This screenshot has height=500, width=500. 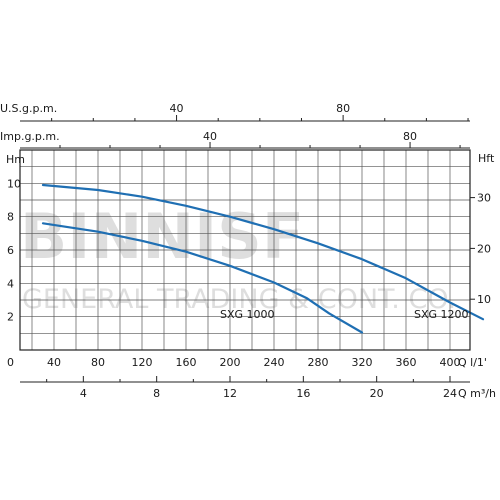 I want to click on watermark-text-main: BINNISF, so click(x=162, y=236).